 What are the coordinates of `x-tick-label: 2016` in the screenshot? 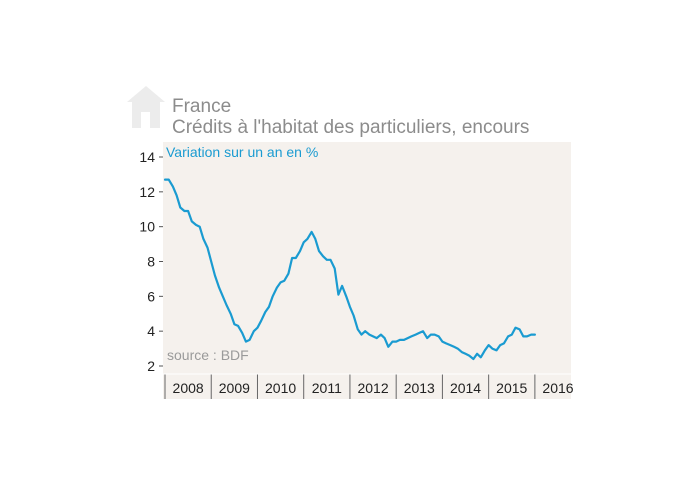 It's located at (557, 388).